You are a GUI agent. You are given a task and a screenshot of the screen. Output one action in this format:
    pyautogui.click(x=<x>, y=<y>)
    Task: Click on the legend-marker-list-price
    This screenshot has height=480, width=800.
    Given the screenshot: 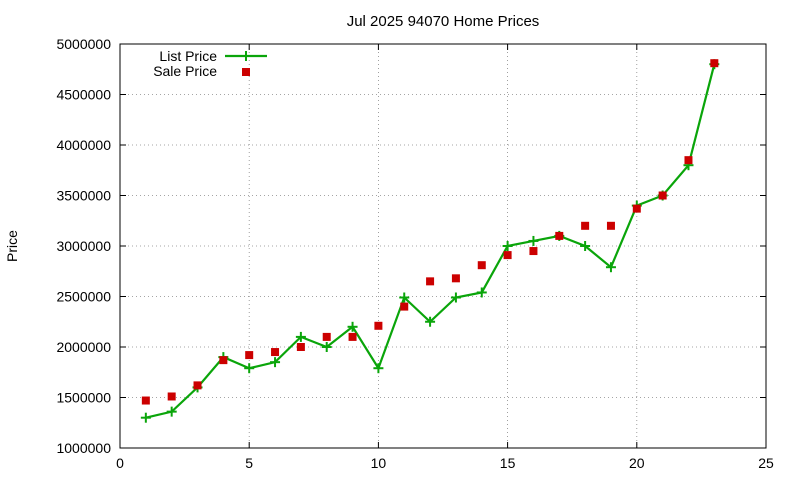 What is the action you would take?
    pyautogui.click(x=246, y=56)
    